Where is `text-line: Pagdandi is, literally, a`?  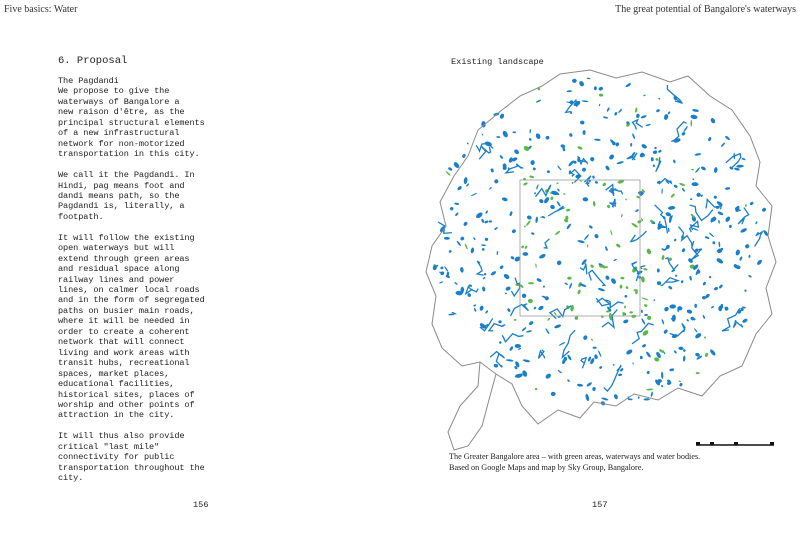 text-line: Pagdandi is, literally, a is located at coordinates (121, 206).